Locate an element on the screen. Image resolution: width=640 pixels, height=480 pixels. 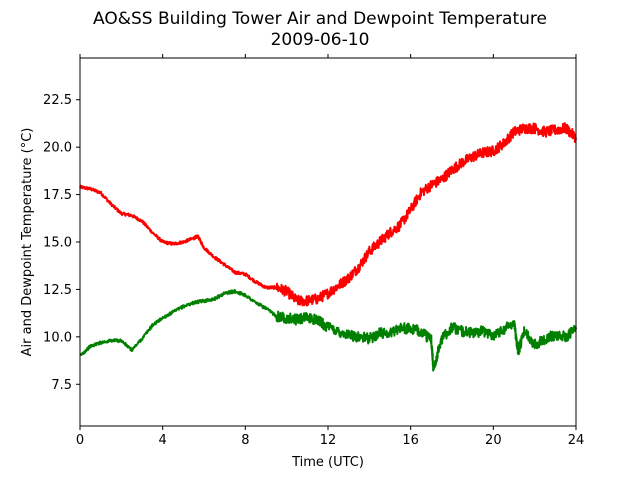
x-tick-label: 24 is located at coordinates (576, 440).